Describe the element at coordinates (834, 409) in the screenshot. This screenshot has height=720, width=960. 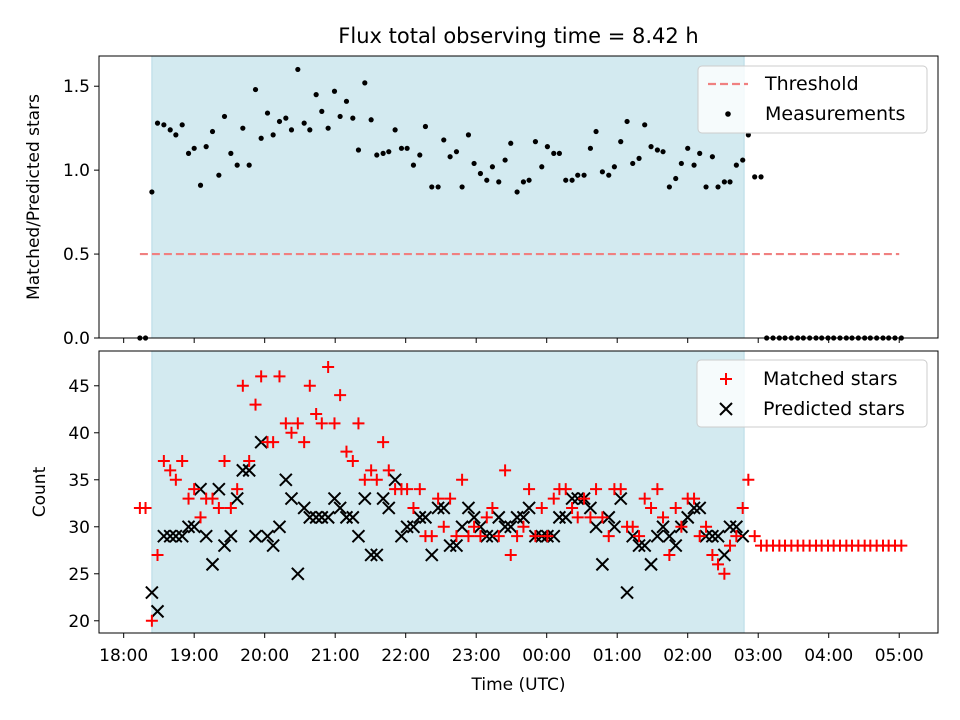
I see `predicted-legend-label: Predicted stars` at that location.